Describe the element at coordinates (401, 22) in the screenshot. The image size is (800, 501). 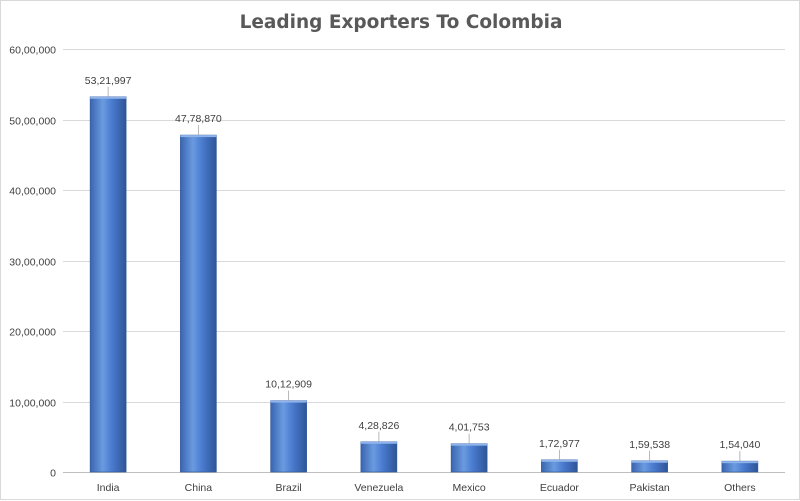
I see `chart-title: Leading Exporters To Colombia` at that location.